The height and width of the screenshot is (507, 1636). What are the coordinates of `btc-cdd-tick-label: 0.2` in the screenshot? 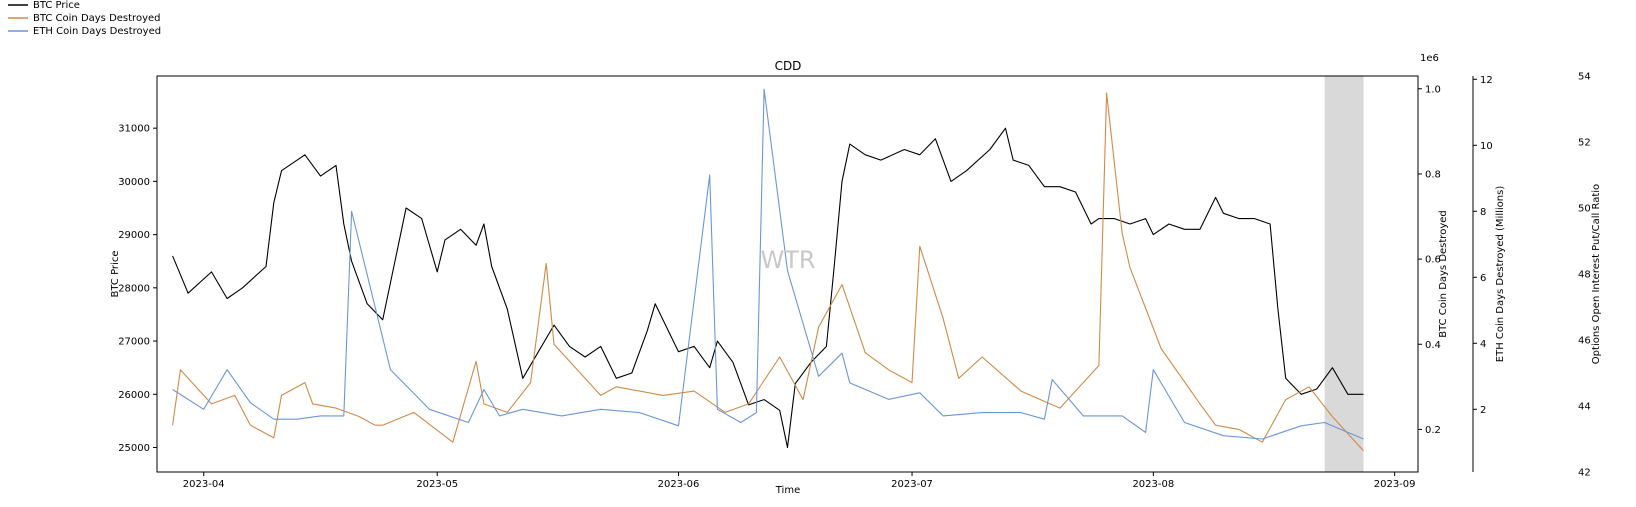 It's located at (1433, 430).